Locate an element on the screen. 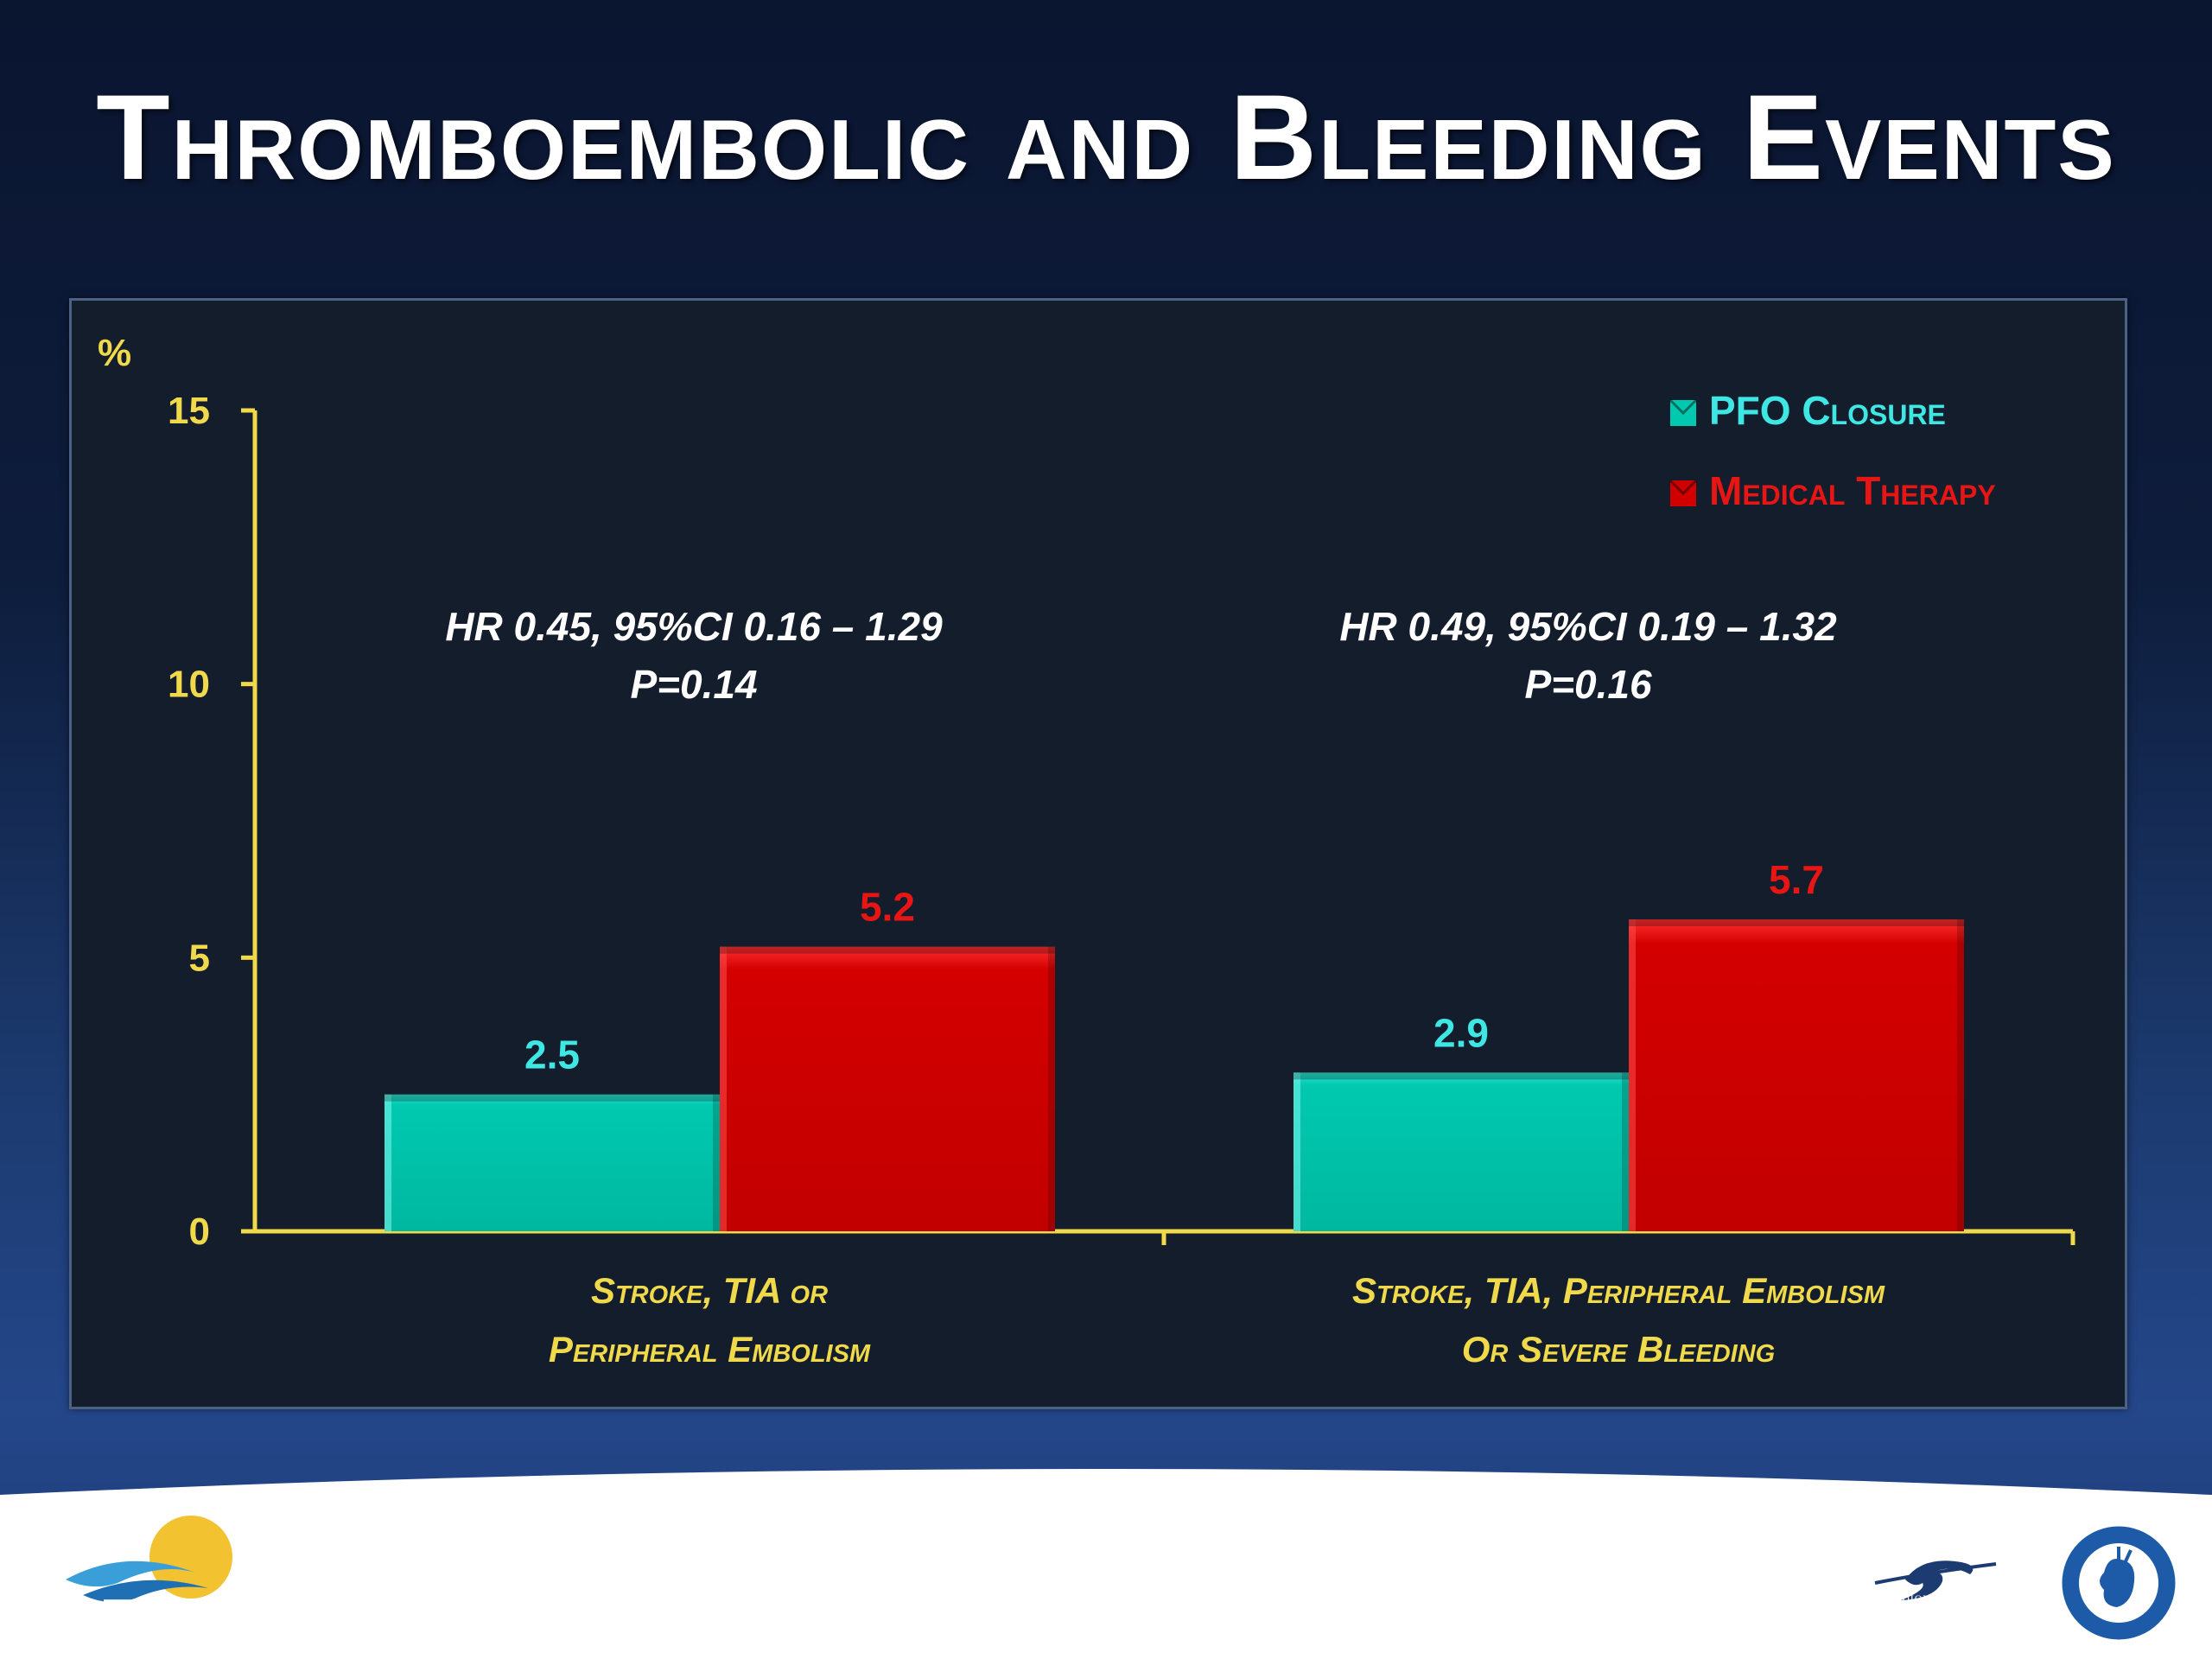  x-category-label: Or Severe Bleeding is located at coordinates (1619, 1349).